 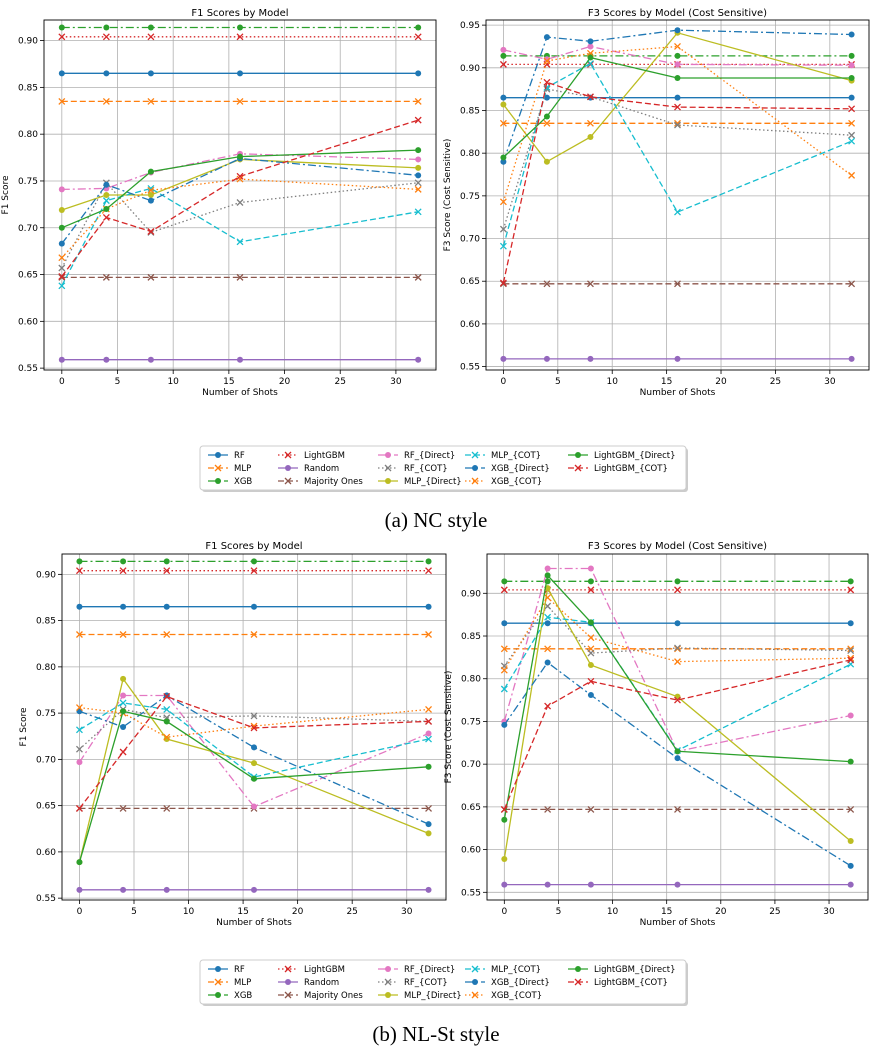 I want to click on x-tick-label: 25, so click(x=340, y=382).